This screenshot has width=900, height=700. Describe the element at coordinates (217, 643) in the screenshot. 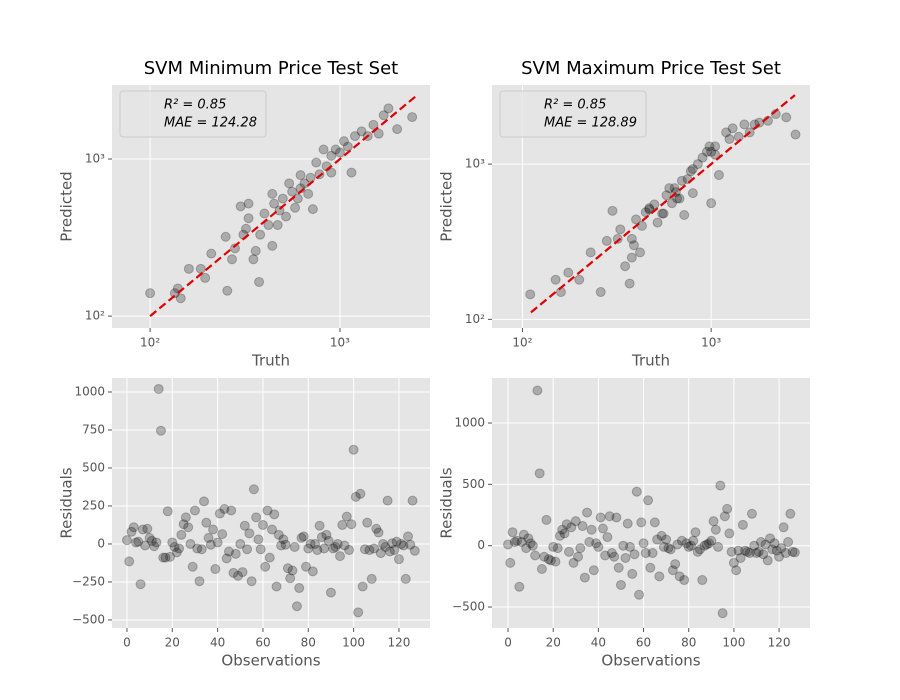

I see `x-tick-label: 40` at that location.